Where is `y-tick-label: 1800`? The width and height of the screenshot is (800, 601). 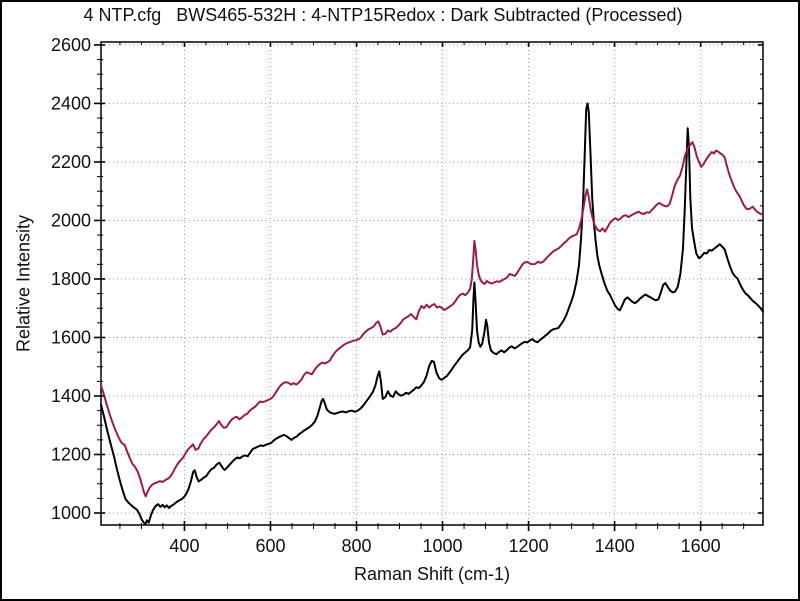 y-tick-label: 1800 is located at coordinates (71, 279).